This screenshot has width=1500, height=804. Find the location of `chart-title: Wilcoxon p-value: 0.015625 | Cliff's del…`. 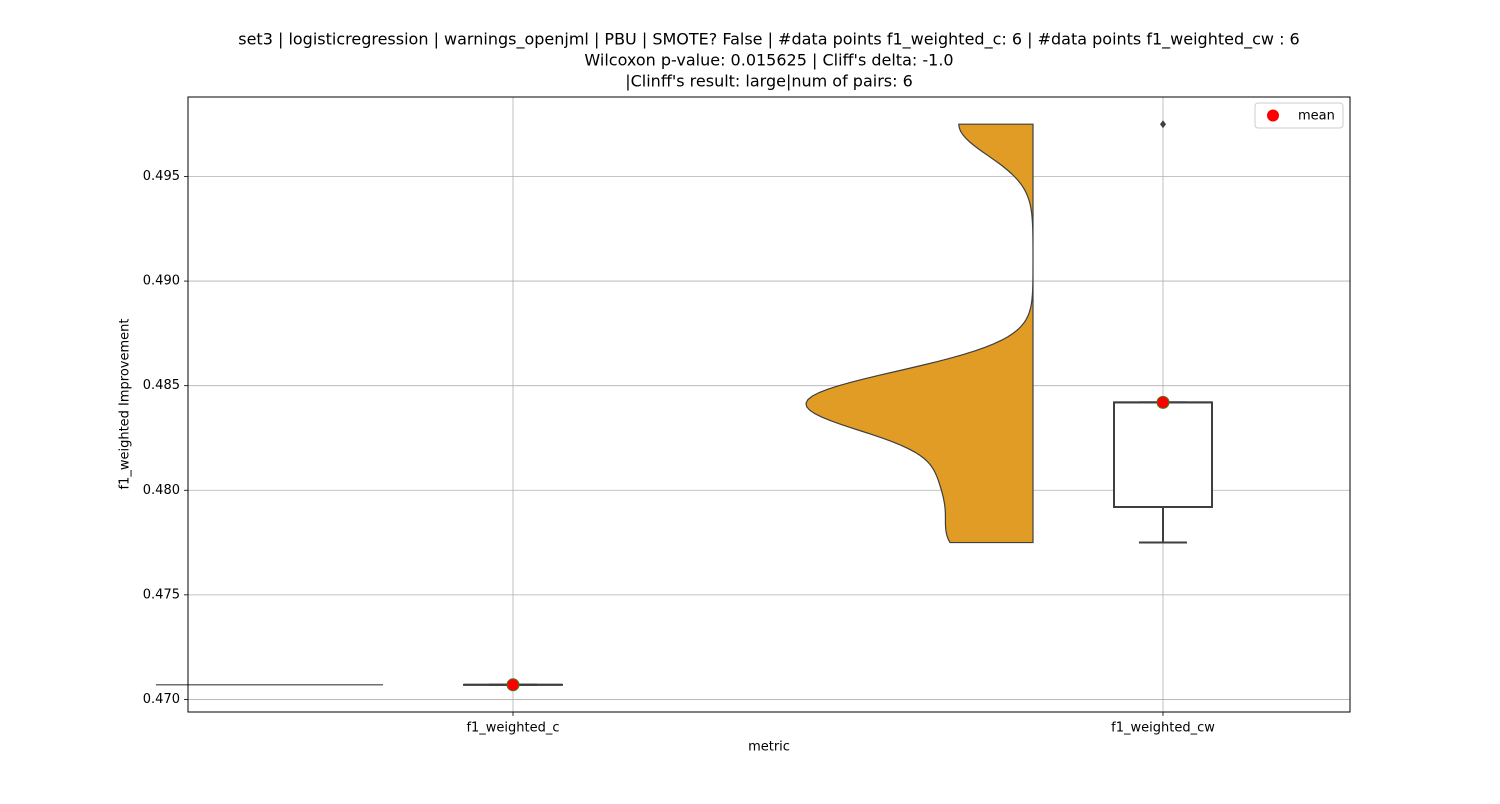

chart-title: Wilcoxon p-value: 0.015625 | Cliff's del… is located at coordinates (768, 60).